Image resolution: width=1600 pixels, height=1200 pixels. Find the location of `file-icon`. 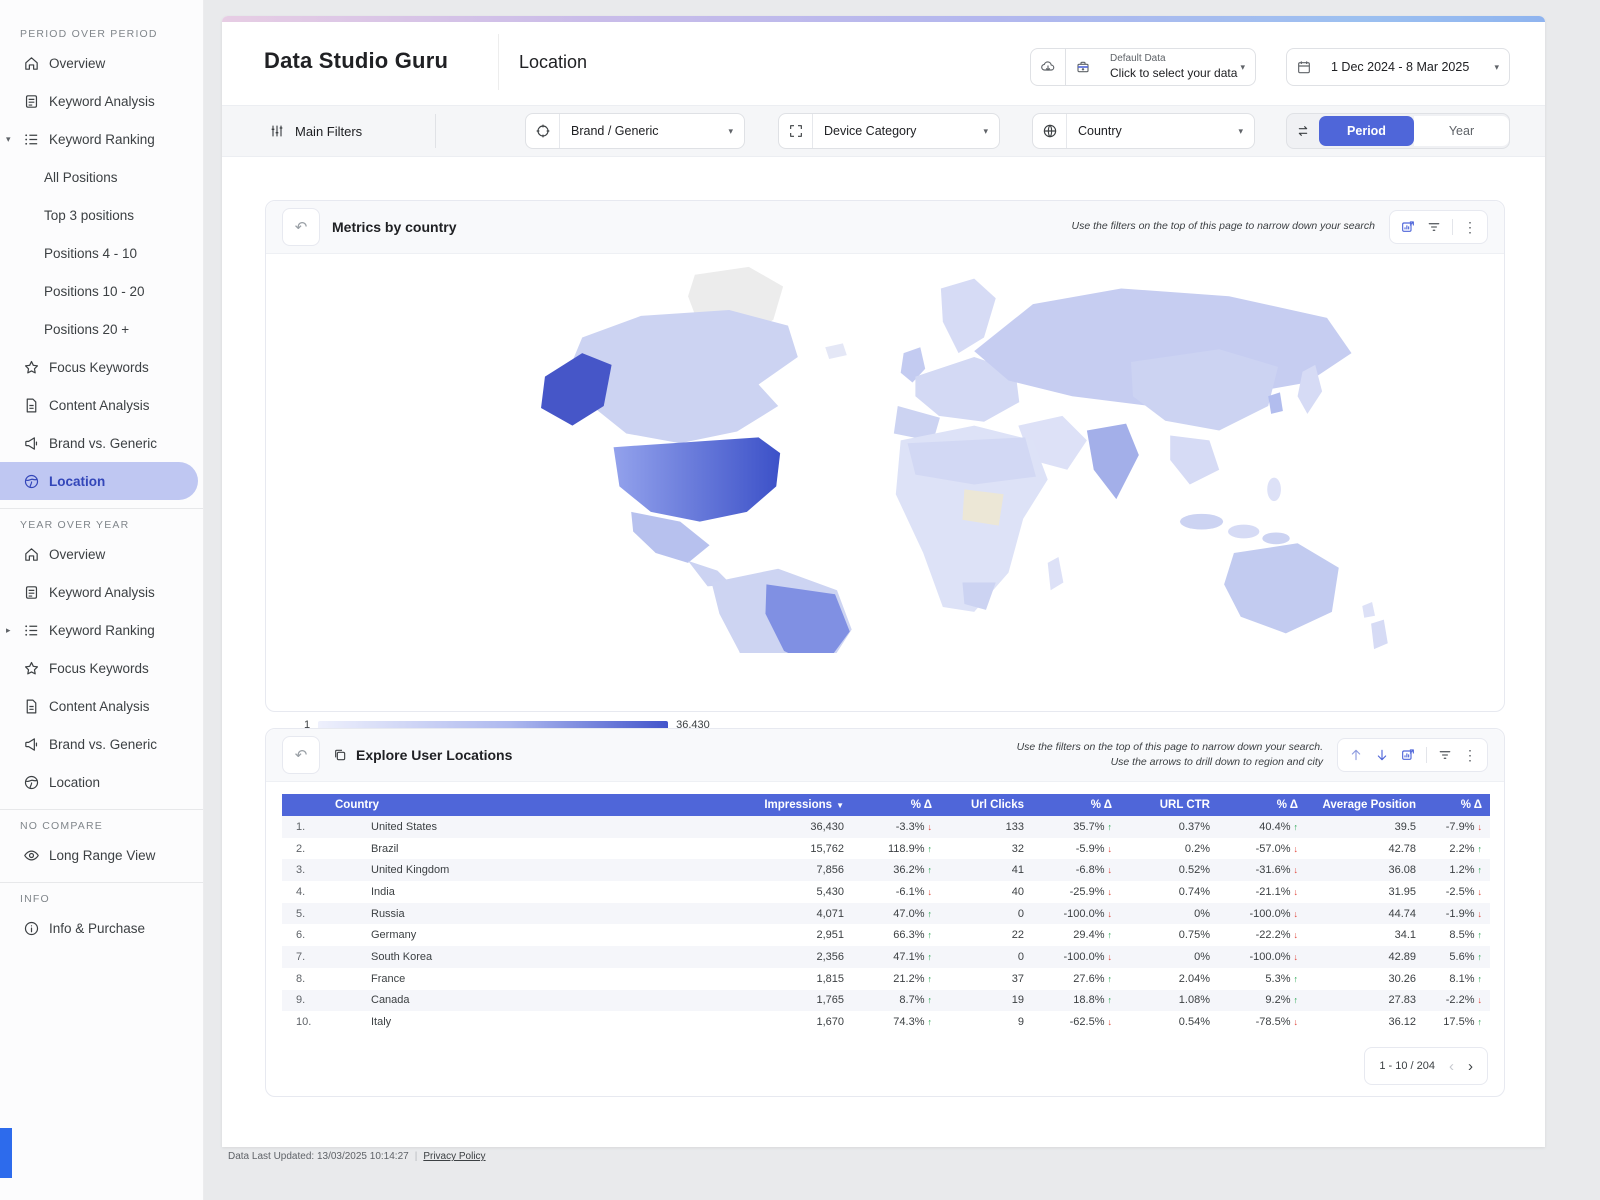

file-icon is located at coordinates (31, 706).